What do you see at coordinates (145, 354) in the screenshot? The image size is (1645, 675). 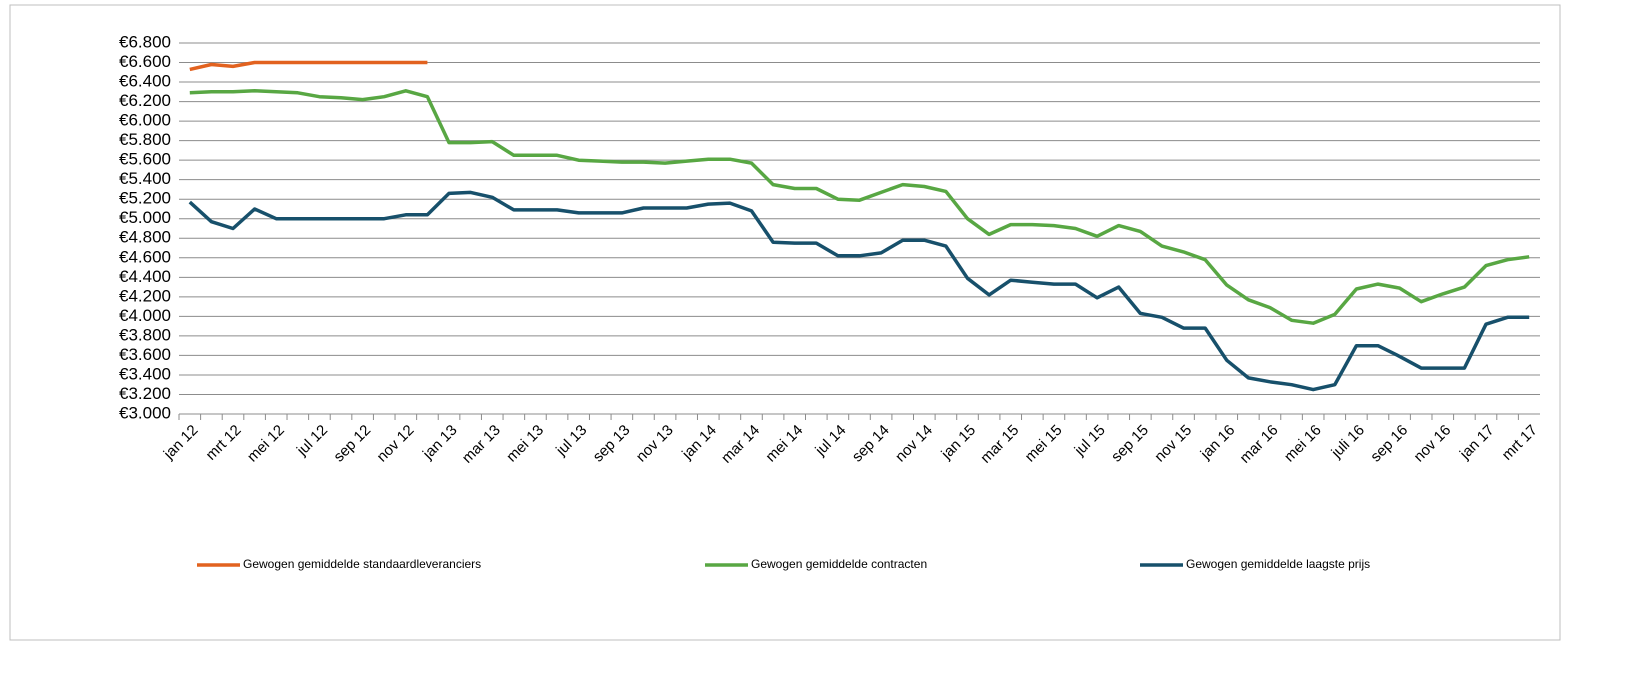 I see `y-tick-label: €3.600` at bounding box center [145, 354].